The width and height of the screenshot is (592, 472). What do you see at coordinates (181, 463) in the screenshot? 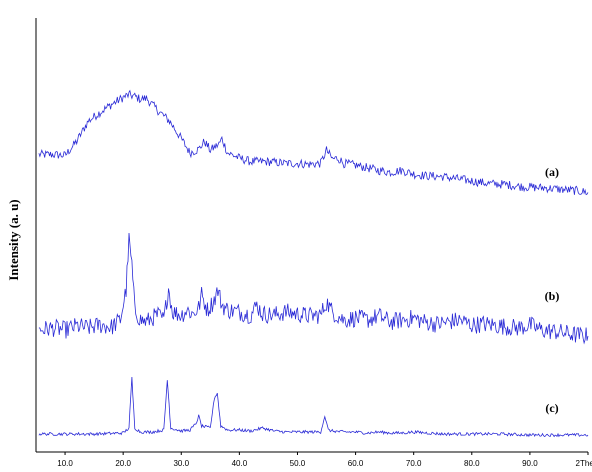
I see `x-tick-label: 30.0` at bounding box center [181, 463].